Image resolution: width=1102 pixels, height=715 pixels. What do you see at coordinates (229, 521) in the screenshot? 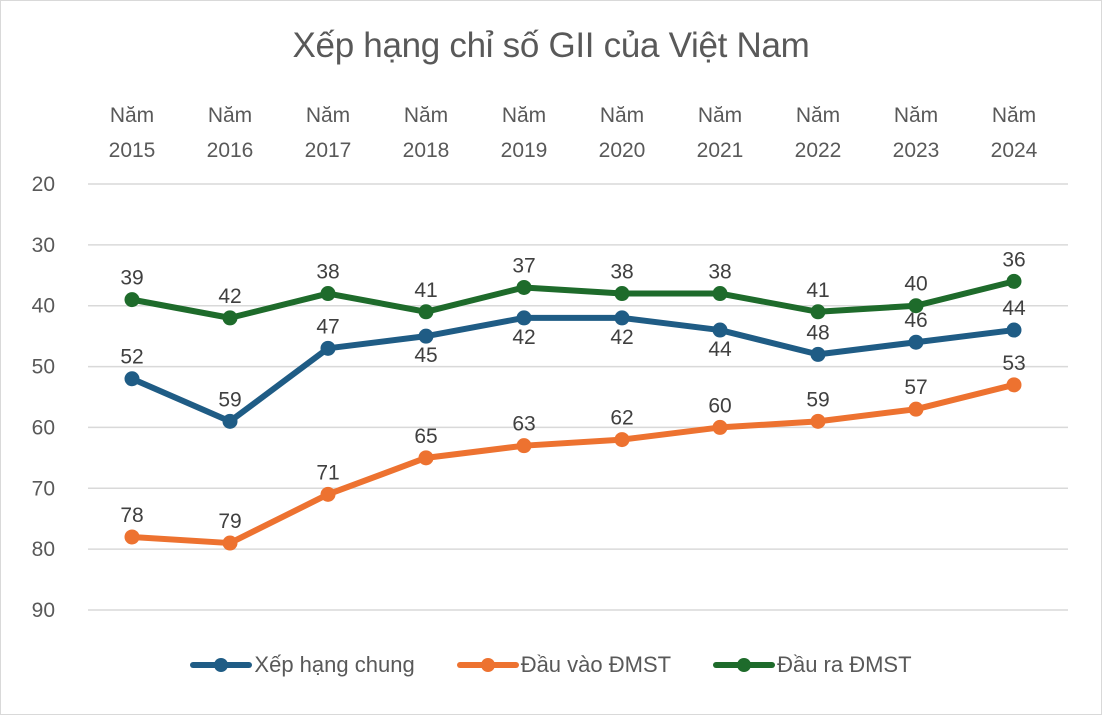
I see `data-label: 79` at bounding box center [229, 521].